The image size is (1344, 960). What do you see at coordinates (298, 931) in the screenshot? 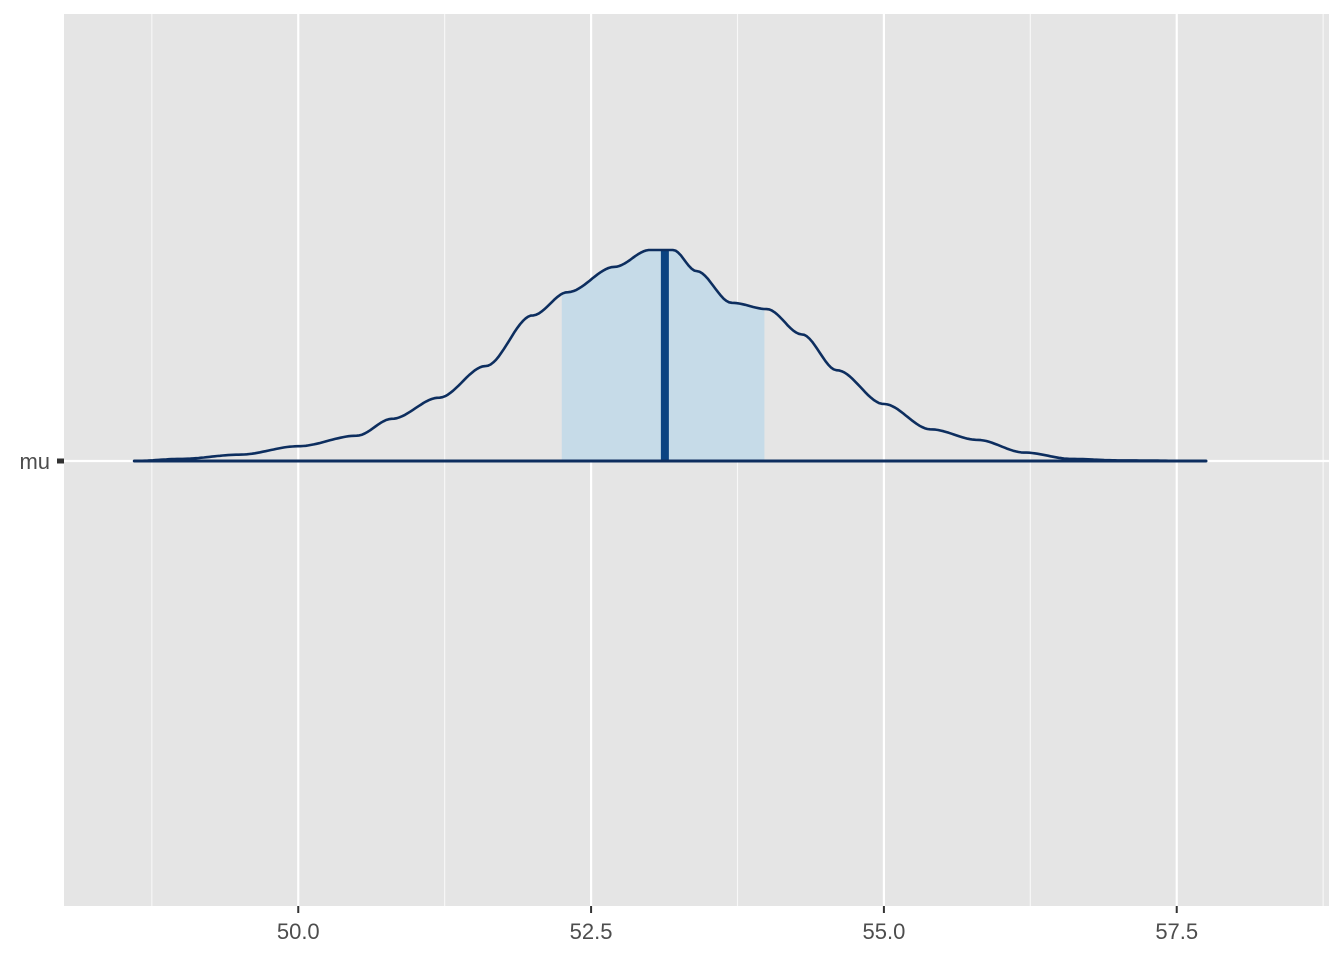
I see `x-tick-label: 50.0` at bounding box center [298, 931].